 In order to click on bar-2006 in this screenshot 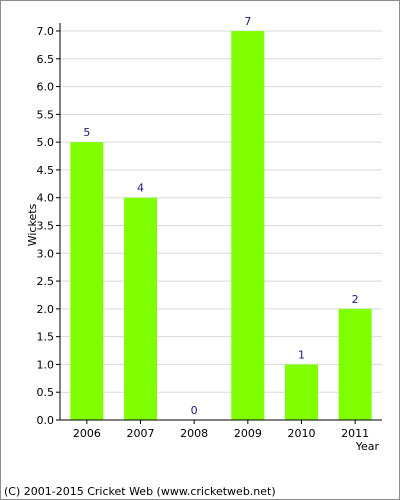, I will do `click(87, 281)`.